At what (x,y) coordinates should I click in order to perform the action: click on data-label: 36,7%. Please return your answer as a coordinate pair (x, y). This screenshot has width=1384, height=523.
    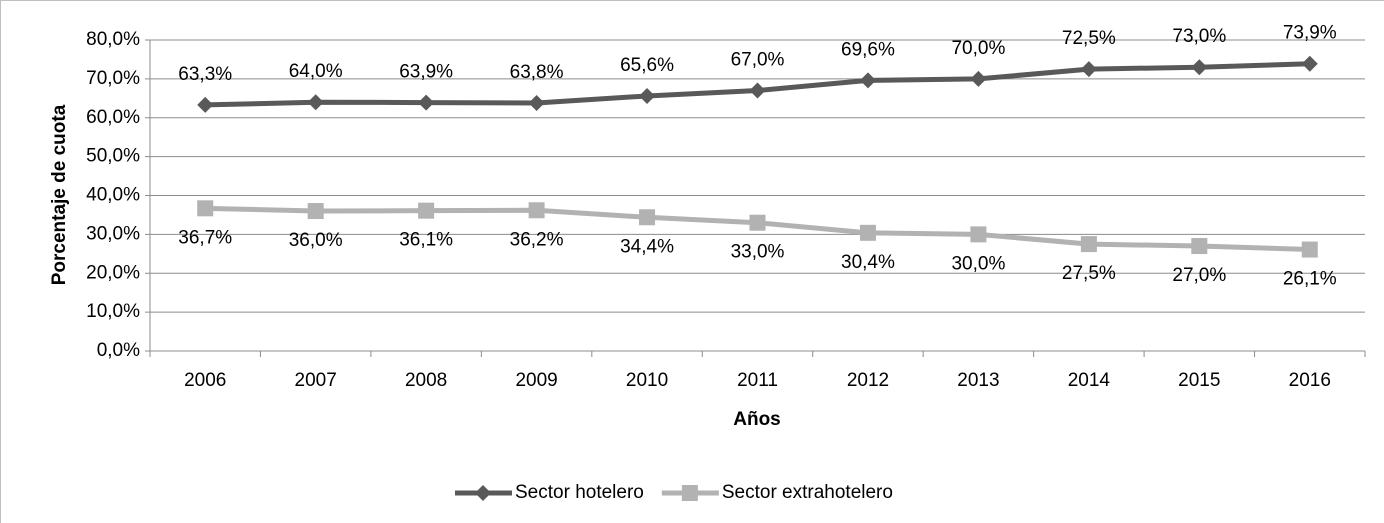
    Looking at the image, I should click on (205, 237).